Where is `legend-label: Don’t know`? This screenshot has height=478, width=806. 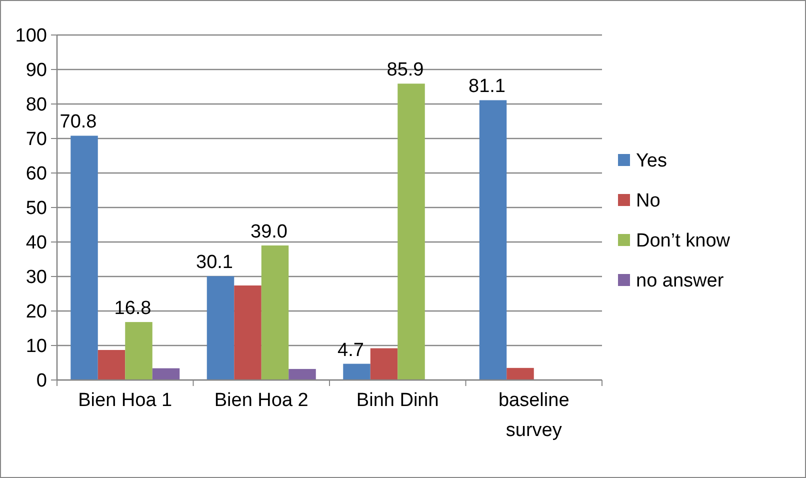 legend-label: Don’t know is located at coordinates (683, 241).